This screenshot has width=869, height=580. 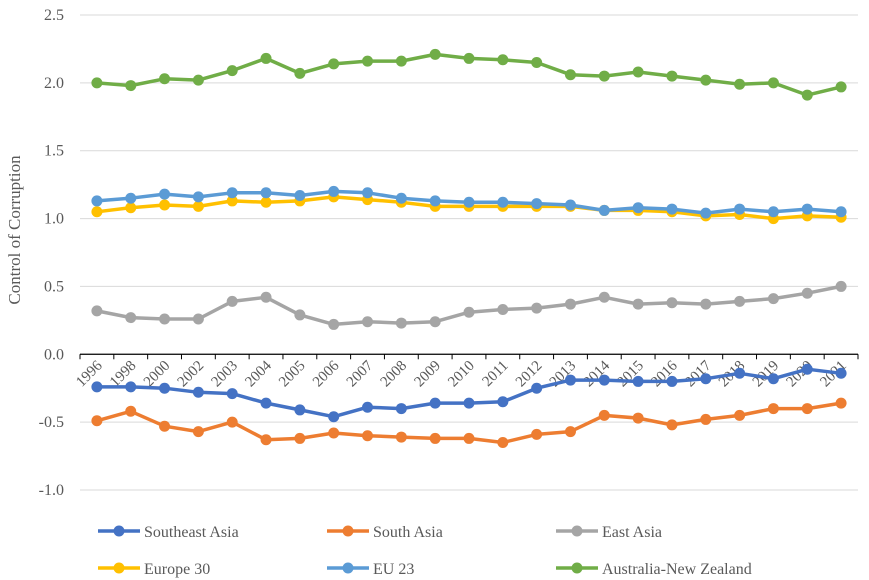 I want to click on y-tick-label: -0.5, so click(x=51, y=422).